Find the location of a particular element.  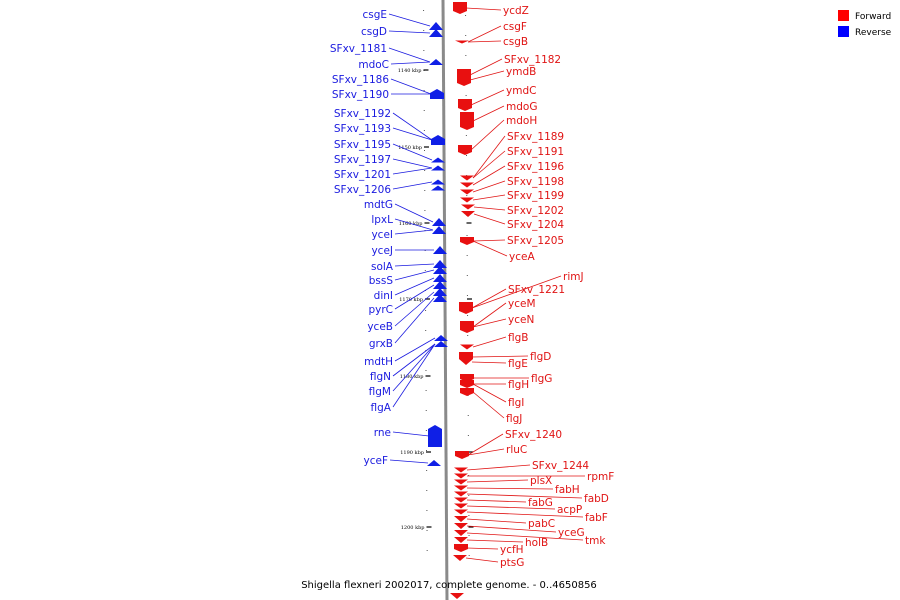

reverse-gene-label: SFxv_1181 is located at coordinates (358, 49).